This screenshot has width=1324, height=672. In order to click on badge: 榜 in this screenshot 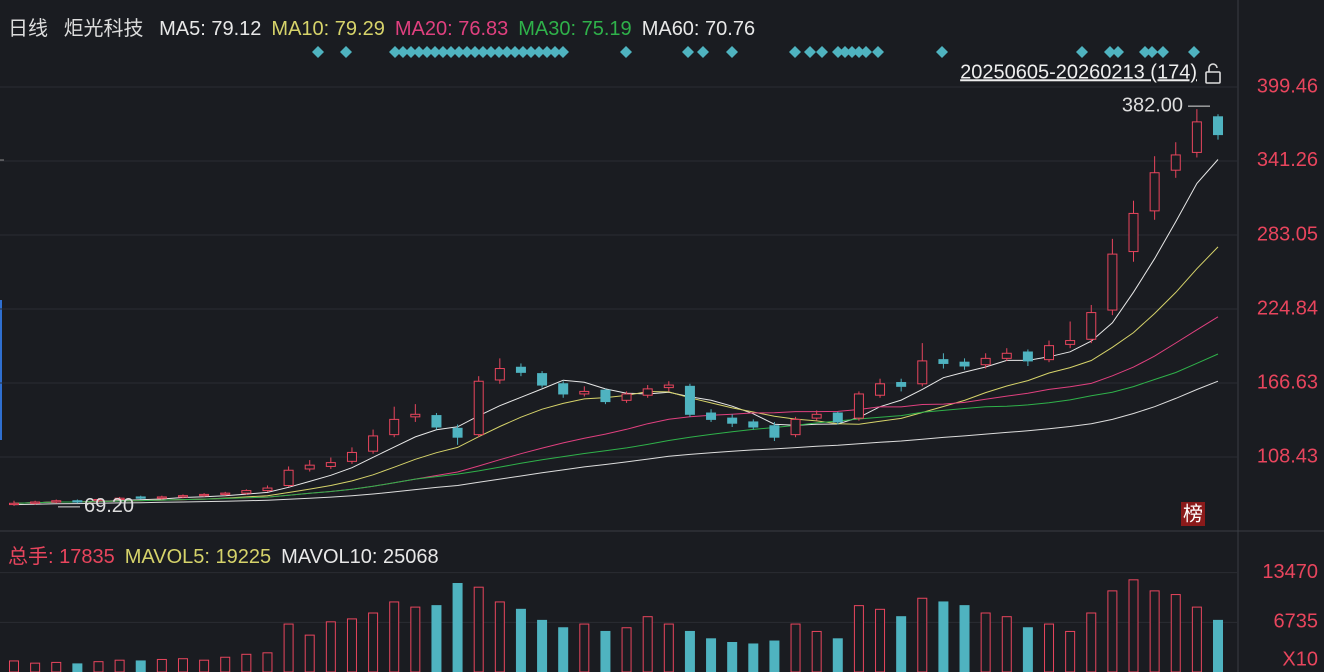, I will do `click(1193, 513)`.